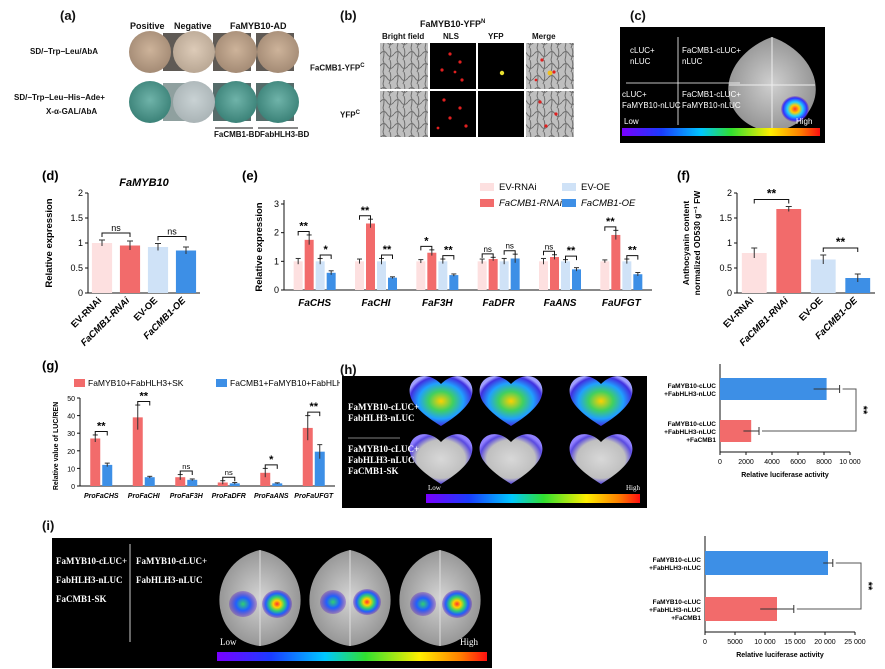 Image resolution: width=885 pixels, height=669 pixels. I want to click on f-ytick-label-1: 0.5, so click(725, 268).